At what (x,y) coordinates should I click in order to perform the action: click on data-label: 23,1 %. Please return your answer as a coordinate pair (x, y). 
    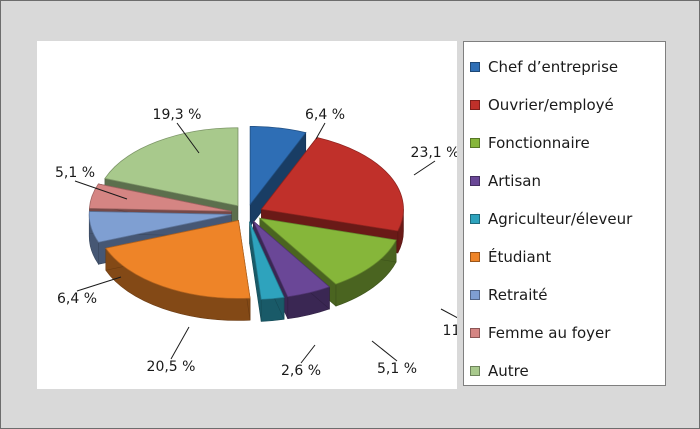
    Looking at the image, I should click on (434, 153).